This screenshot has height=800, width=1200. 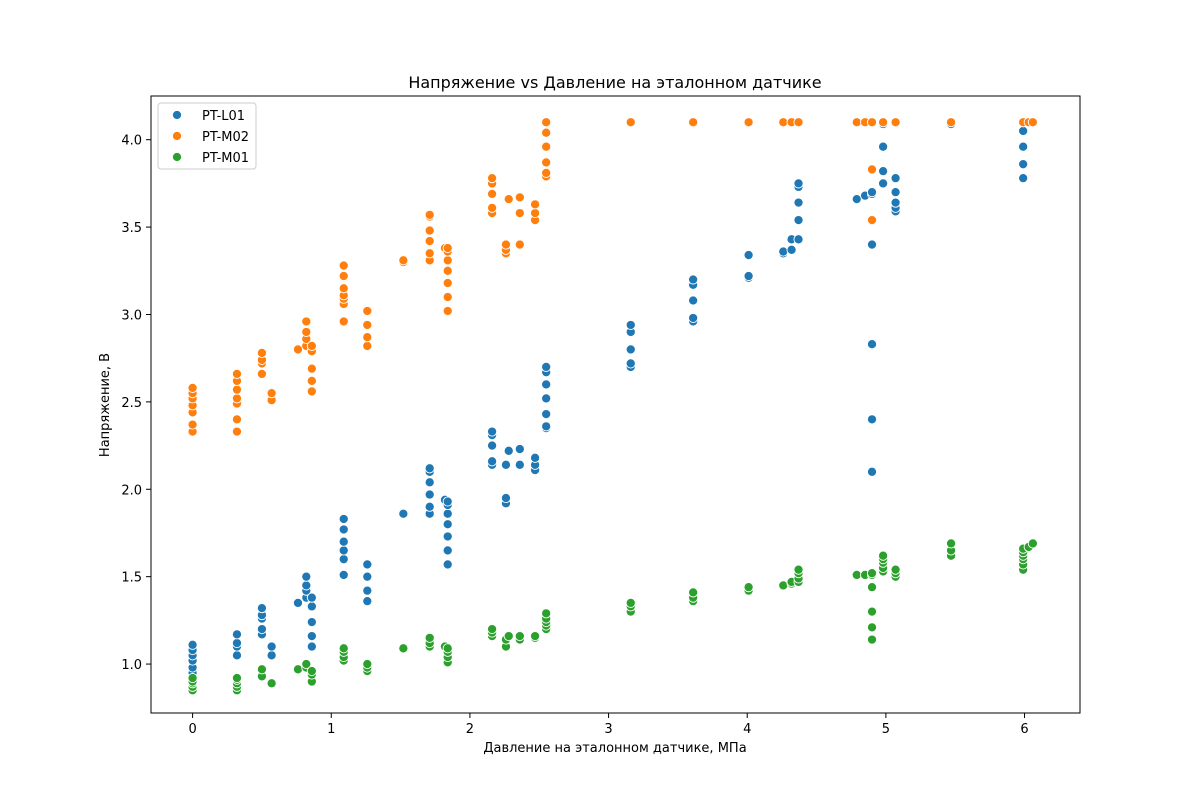 I want to click on legend-box, so click(x=207, y=136).